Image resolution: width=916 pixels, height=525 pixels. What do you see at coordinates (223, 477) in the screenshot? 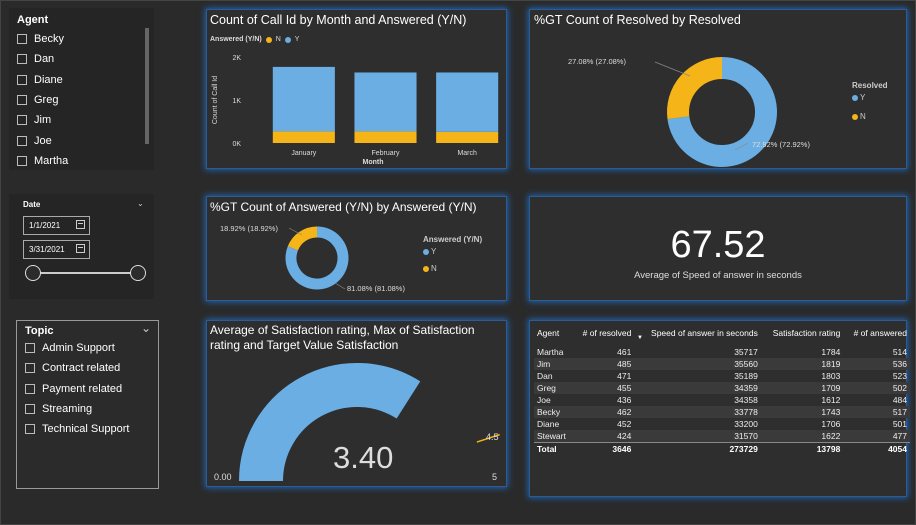
I see `gauge-min-label: 0.00` at bounding box center [223, 477].